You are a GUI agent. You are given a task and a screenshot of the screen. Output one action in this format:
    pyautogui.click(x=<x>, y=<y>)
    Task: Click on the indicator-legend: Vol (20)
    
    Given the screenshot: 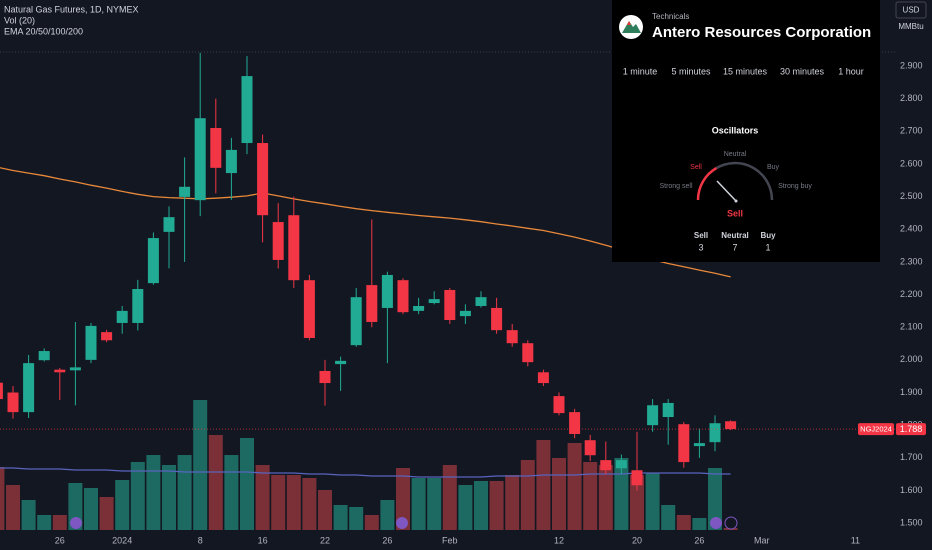 What is the action you would take?
    pyautogui.click(x=19, y=20)
    